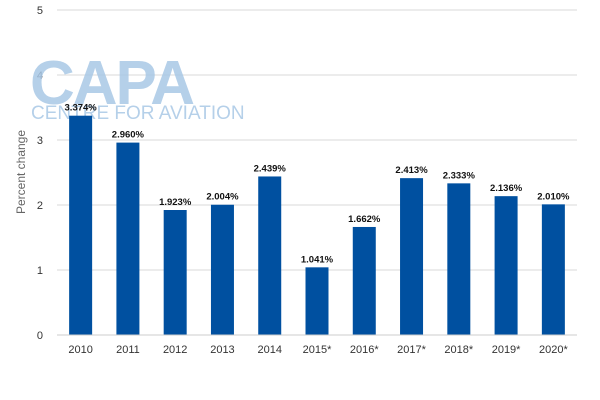 The width and height of the screenshot is (600, 400). I want to click on bar-2010, so click(81, 225).